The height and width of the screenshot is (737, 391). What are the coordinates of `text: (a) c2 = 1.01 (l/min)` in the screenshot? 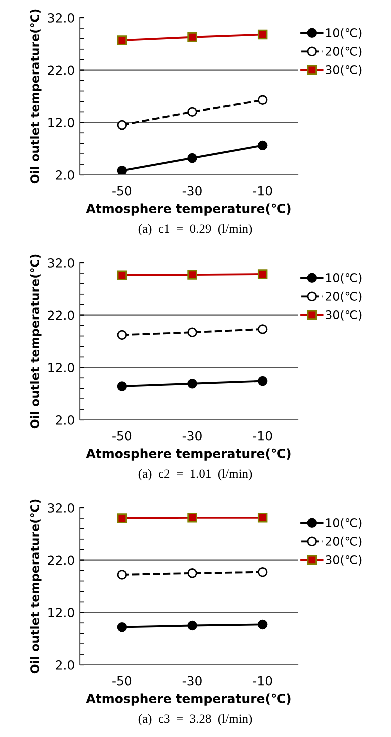 It's located at (195, 475).